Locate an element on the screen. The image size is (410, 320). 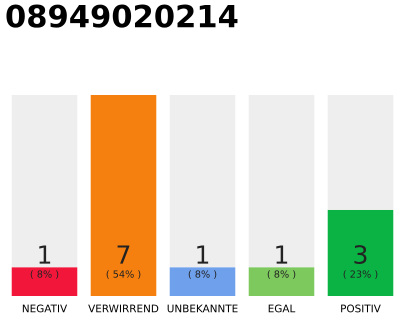
data-label: 3 ( 23% ) is located at coordinates (361, 262).